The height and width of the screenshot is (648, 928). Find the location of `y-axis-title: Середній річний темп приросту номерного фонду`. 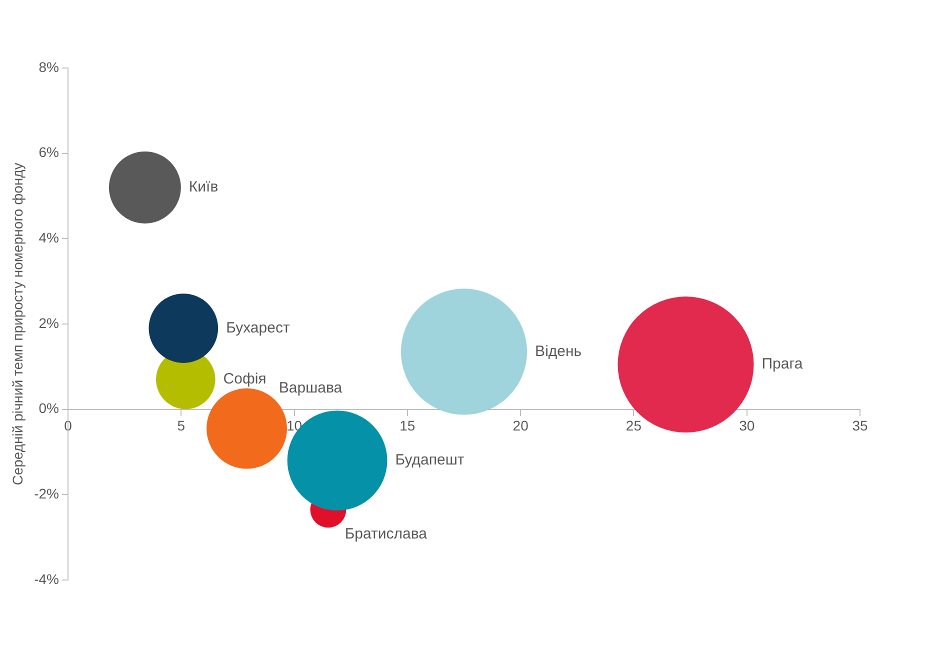

y-axis-title: Середній річний темп приросту номерного фонду is located at coordinates (18, 324).